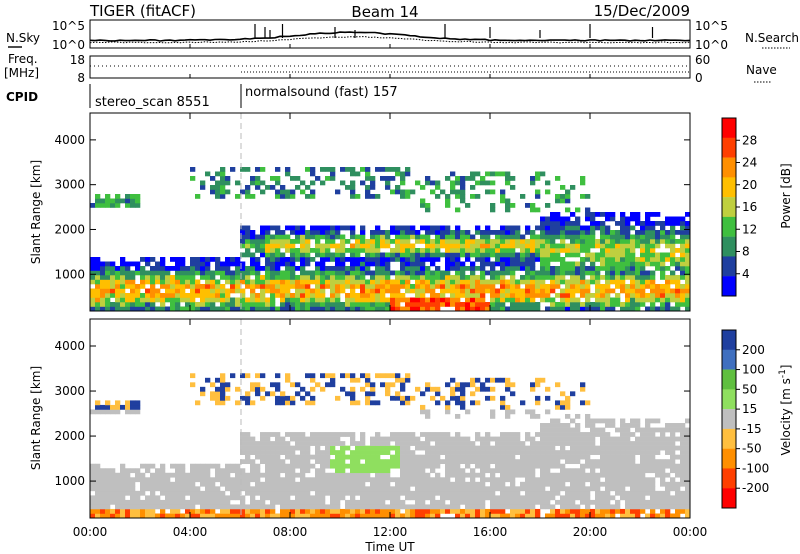  What do you see at coordinates (69, 185) in the screenshot?
I see `y-tick-label: 3000` at bounding box center [69, 185].